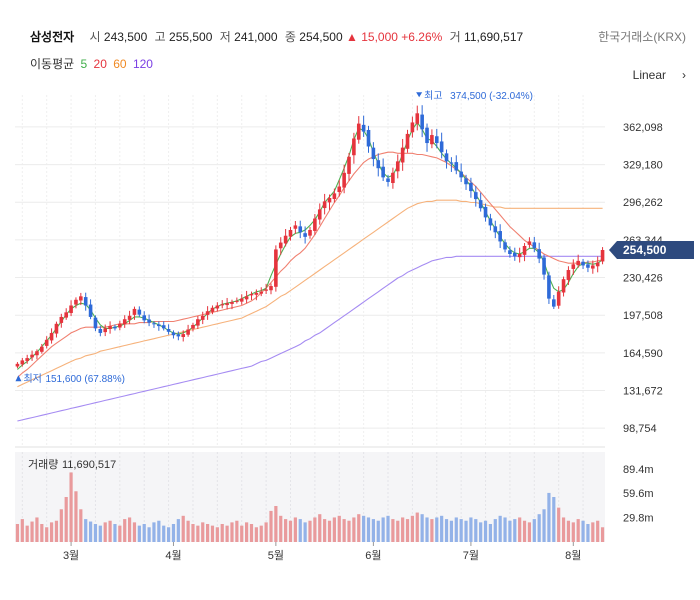 Image resolution: width=700 pixels, height=600 pixels. What do you see at coordinates (95, 37) in the screenshot?
I see `open-label: 시` at bounding box center [95, 37].